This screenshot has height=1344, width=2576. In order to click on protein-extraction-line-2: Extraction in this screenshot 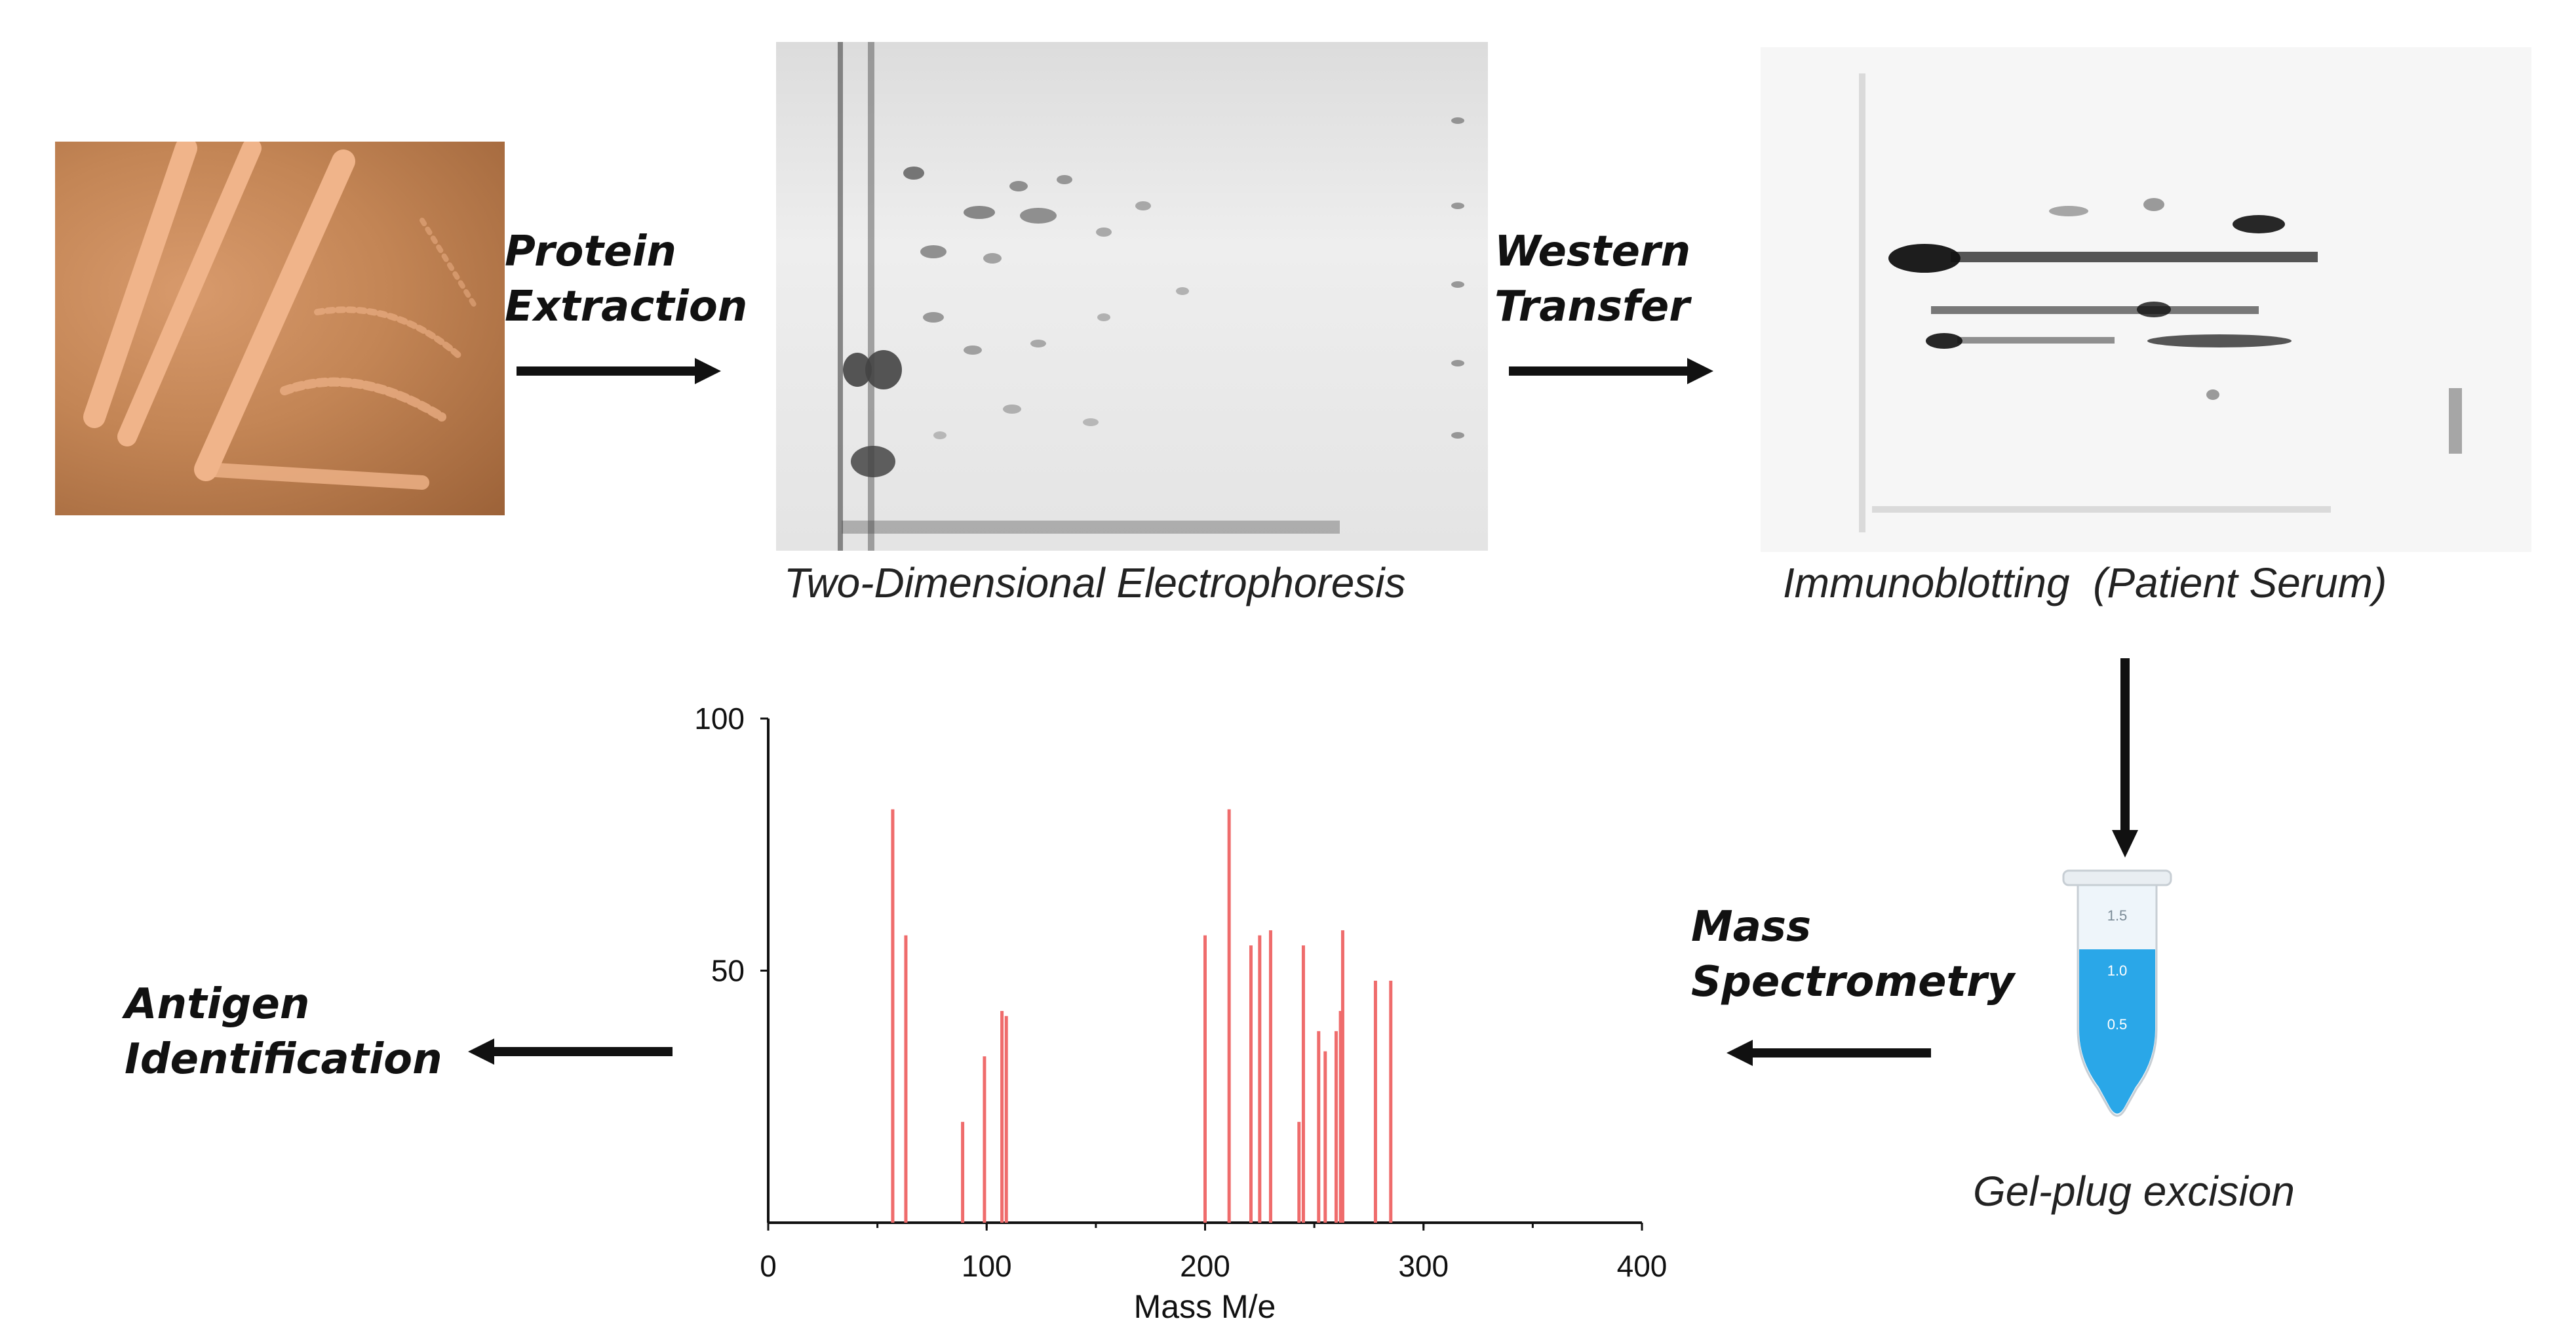, I will do `click(626, 307)`.